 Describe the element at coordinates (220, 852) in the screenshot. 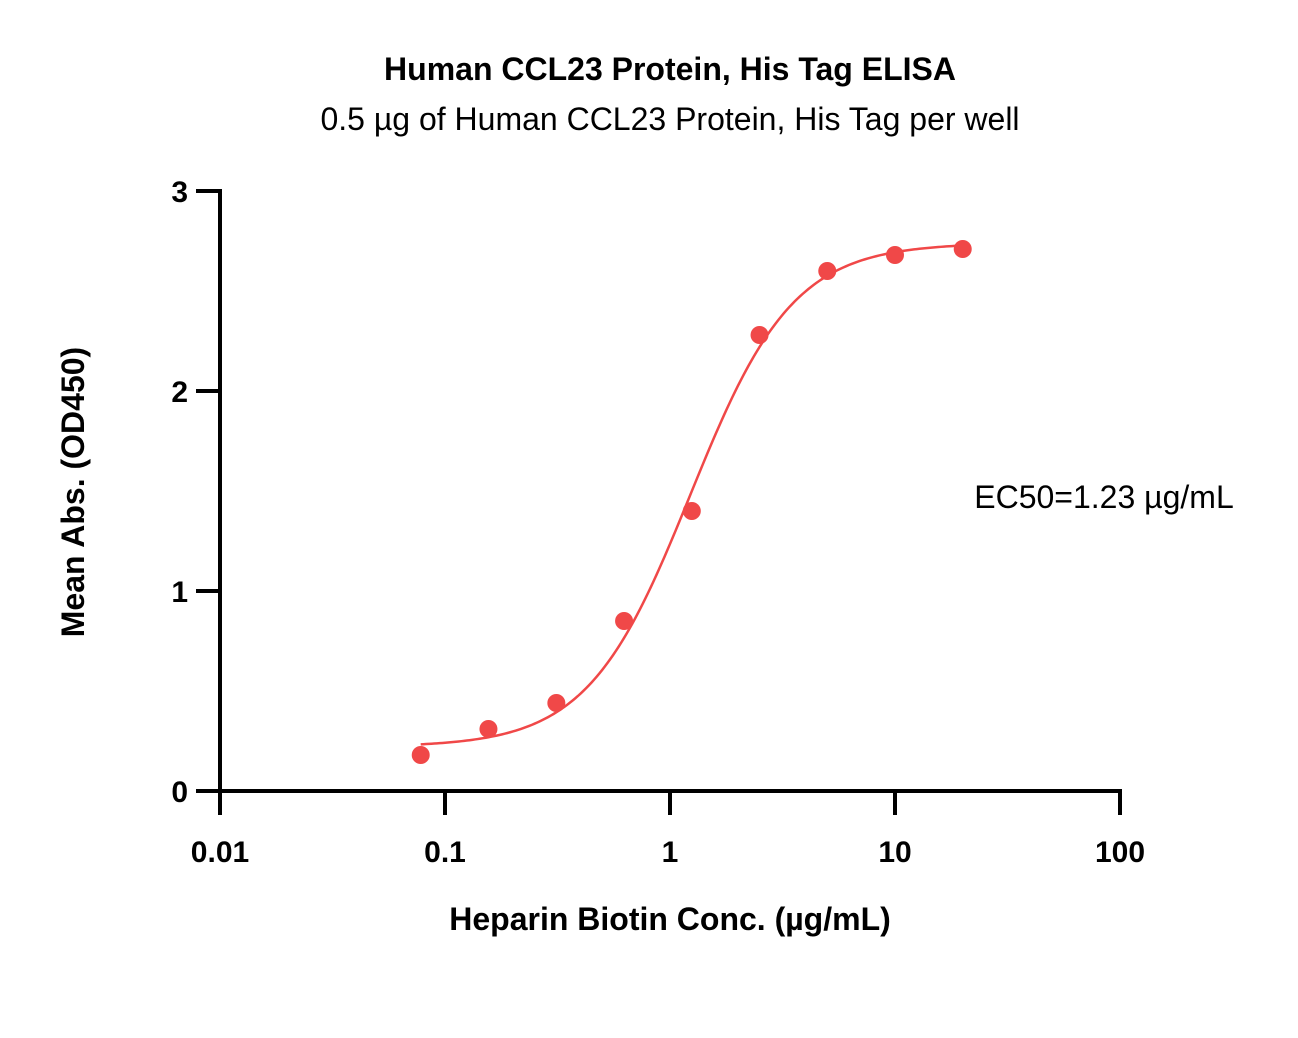

I see `x-tick-label: 0.01` at that location.